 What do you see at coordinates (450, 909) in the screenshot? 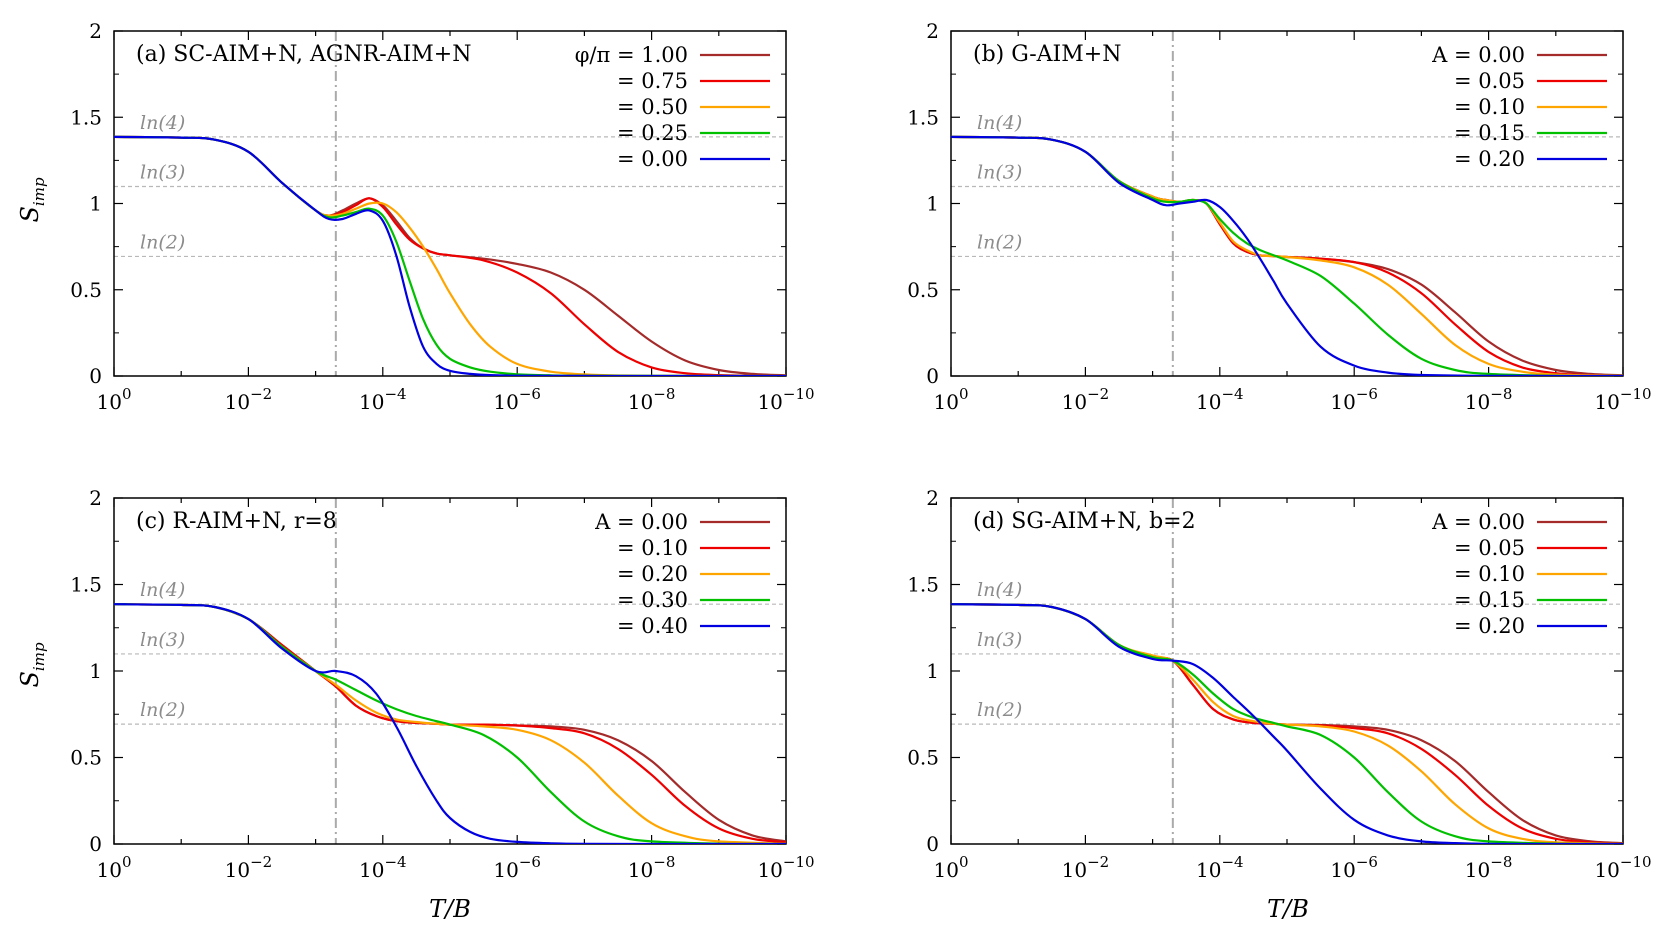
I see `x-axis-label-left: T/B` at bounding box center [450, 909].